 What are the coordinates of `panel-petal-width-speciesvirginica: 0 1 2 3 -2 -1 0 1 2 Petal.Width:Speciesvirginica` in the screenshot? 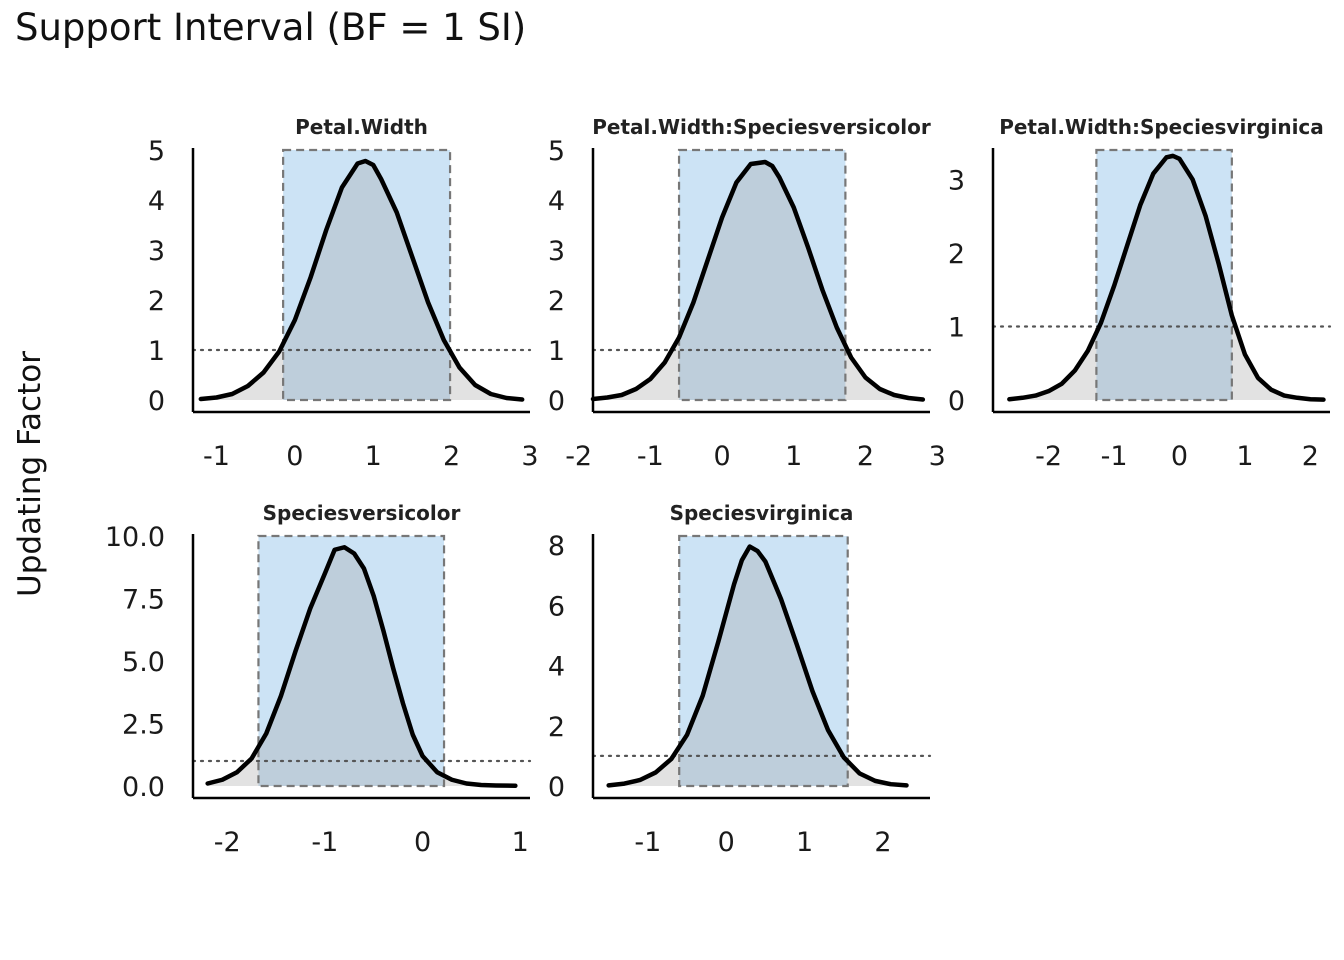 It's located at (1140, 293).